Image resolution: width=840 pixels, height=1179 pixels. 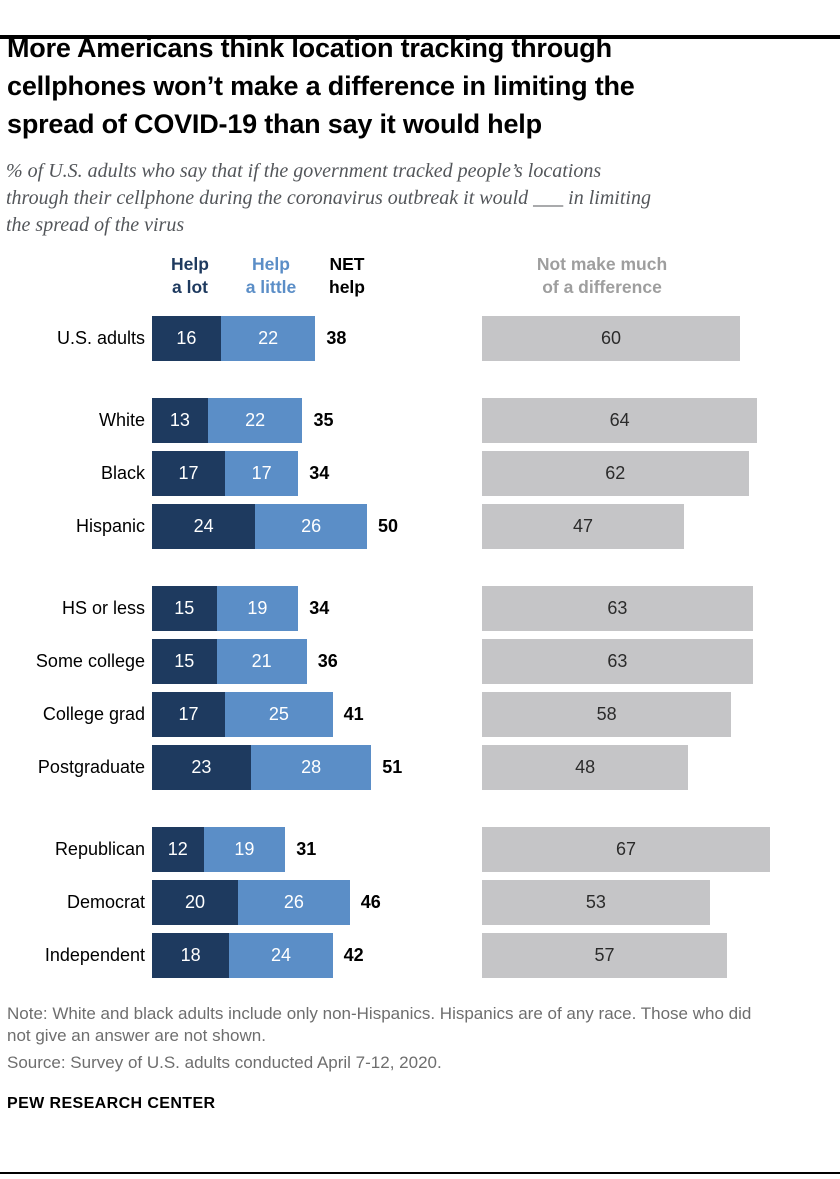 I want to click on bar-value: 53, so click(x=595, y=902).